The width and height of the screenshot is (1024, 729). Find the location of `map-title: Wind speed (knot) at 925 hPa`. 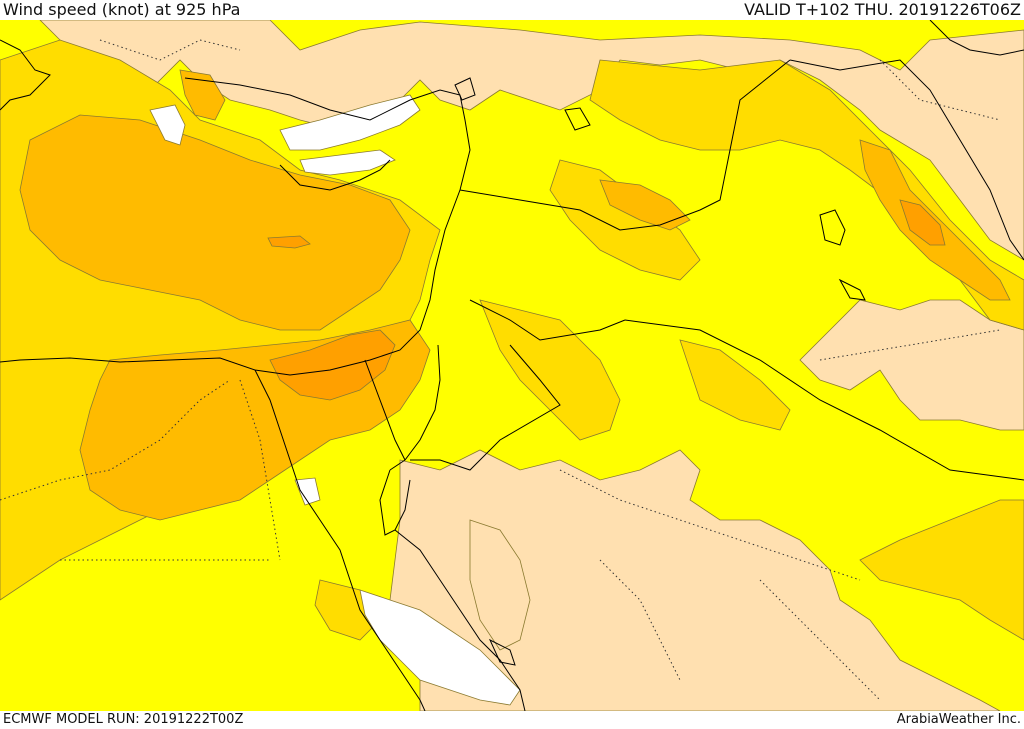

map-title: Wind speed (knot) at 925 hPa is located at coordinates (122, 9).